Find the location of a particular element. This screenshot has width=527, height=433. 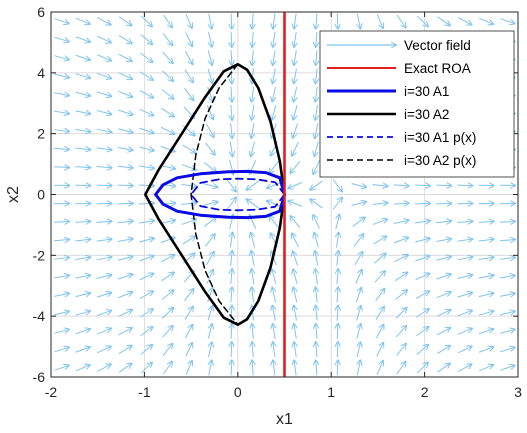

series-i-30-a1 is located at coordinates (220, 194).